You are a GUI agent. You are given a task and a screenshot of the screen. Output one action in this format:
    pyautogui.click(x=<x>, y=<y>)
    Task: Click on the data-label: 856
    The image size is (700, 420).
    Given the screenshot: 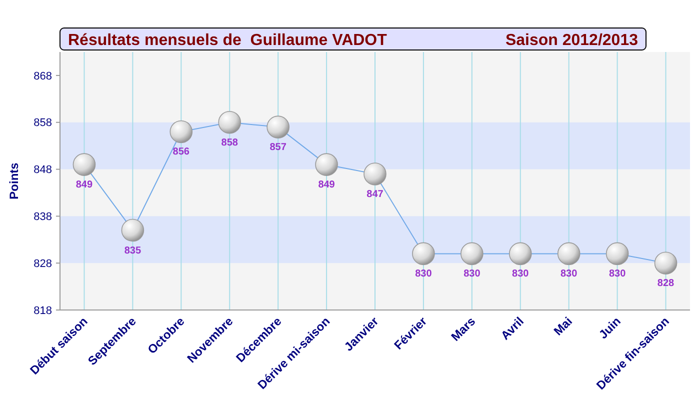 What is the action you would take?
    pyautogui.click(x=181, y=152)
    